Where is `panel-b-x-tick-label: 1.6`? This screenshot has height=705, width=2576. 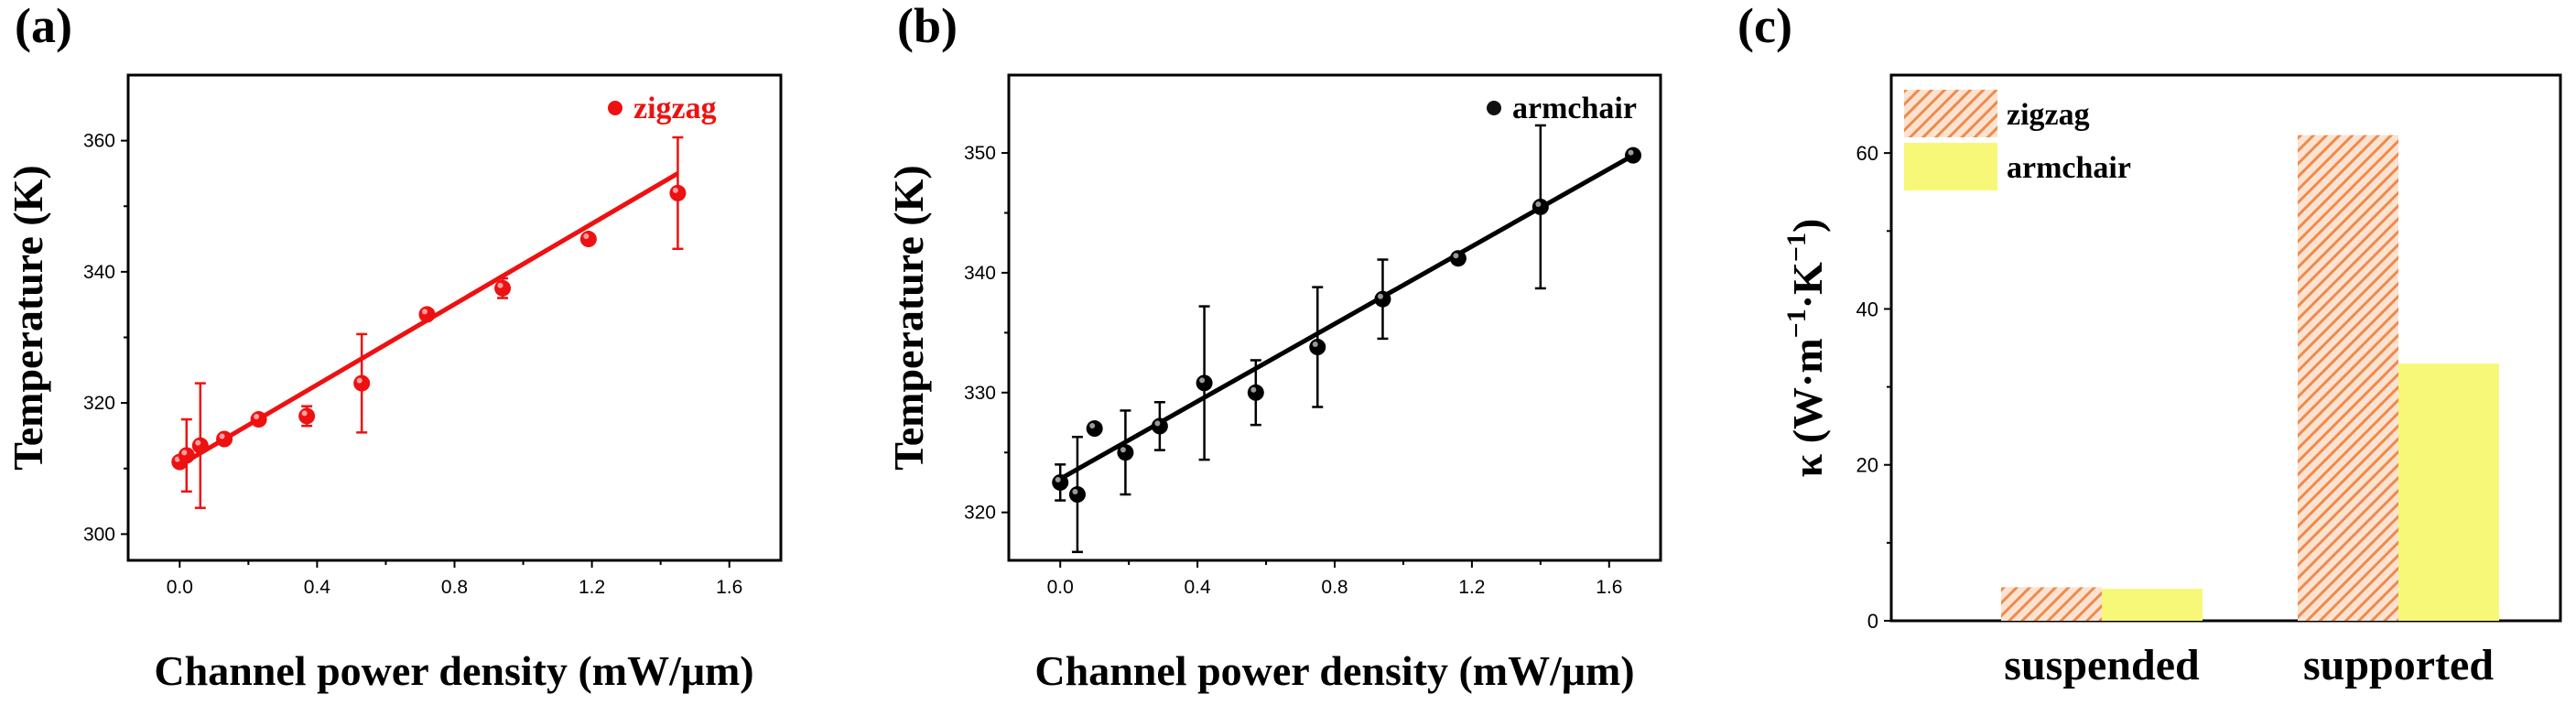 panel-b-x-tick-label: 1.6 is located at coordinates (1609, 587).